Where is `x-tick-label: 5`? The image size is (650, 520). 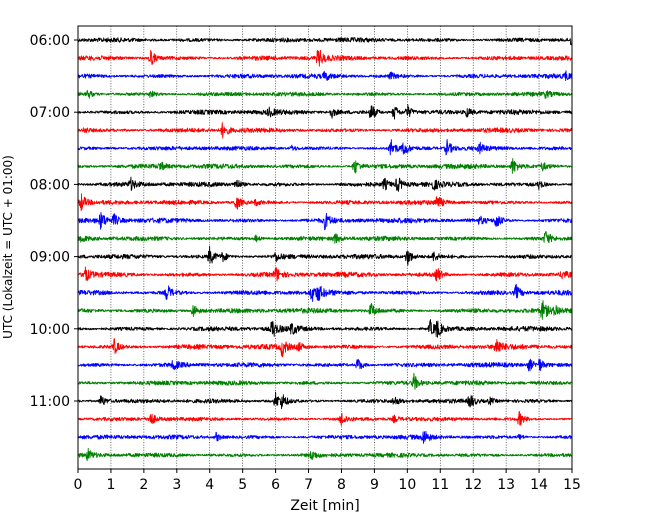 x-tick-label: 5 is located at coordinates (242, 485).